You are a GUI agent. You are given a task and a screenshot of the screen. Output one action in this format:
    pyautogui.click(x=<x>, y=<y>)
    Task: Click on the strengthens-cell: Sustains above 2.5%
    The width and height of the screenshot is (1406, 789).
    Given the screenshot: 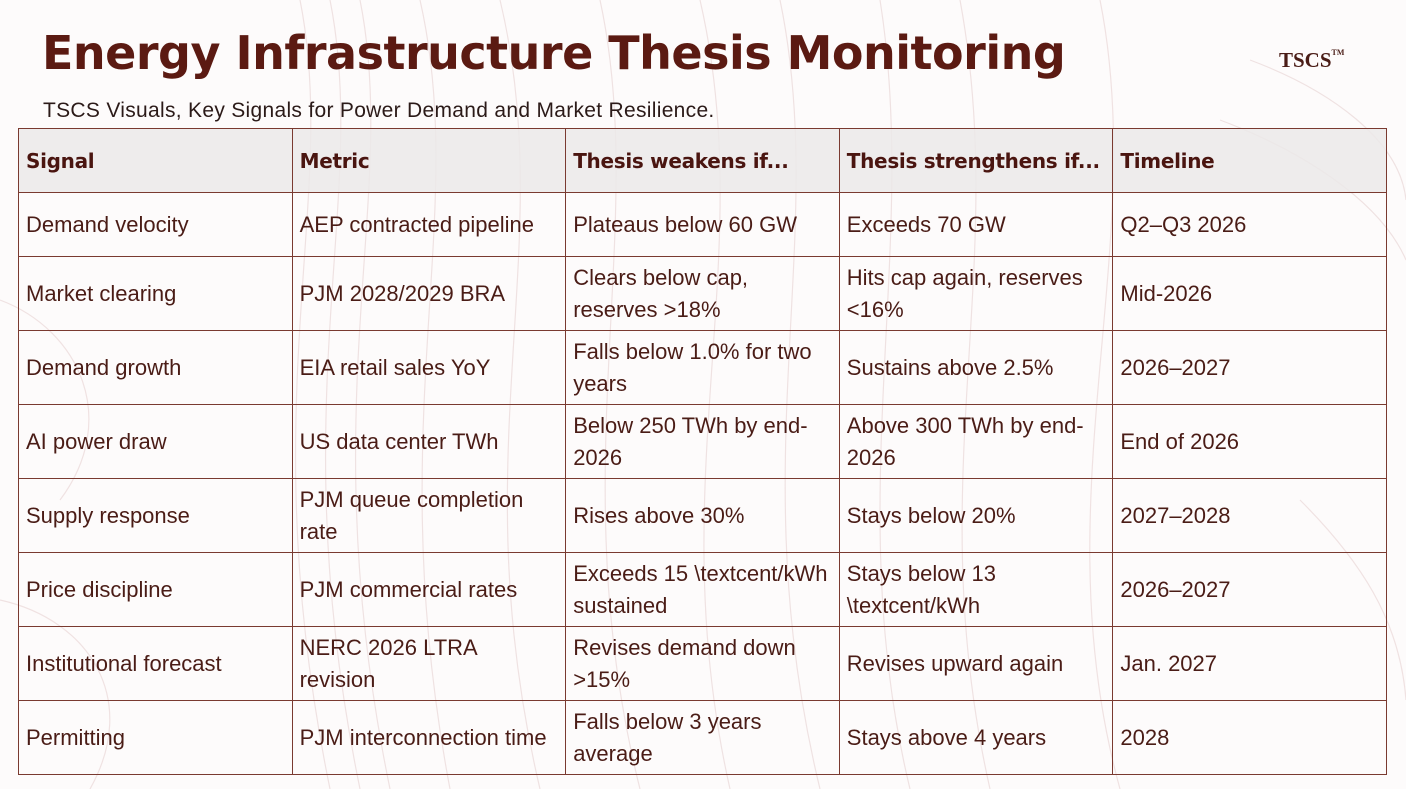 What is the action you would take?
    pyautogui.click(x=976, y=367)
    